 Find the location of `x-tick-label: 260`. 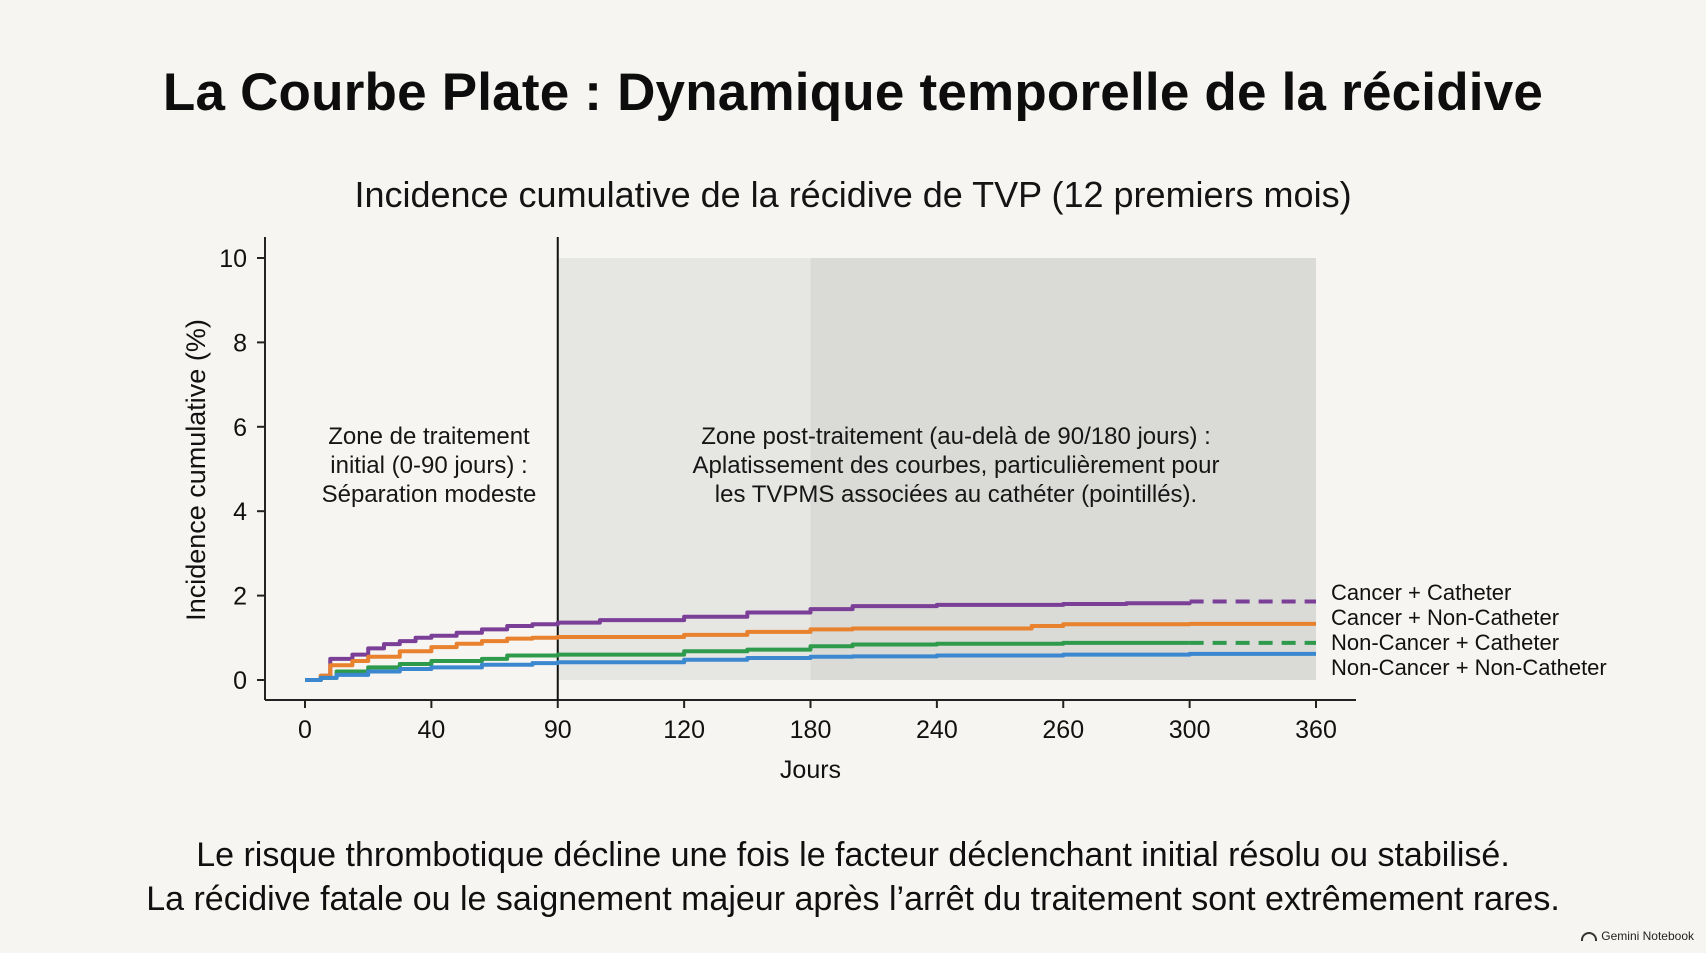

x-tick-label: 260 is located at coordinates (1063, 730).